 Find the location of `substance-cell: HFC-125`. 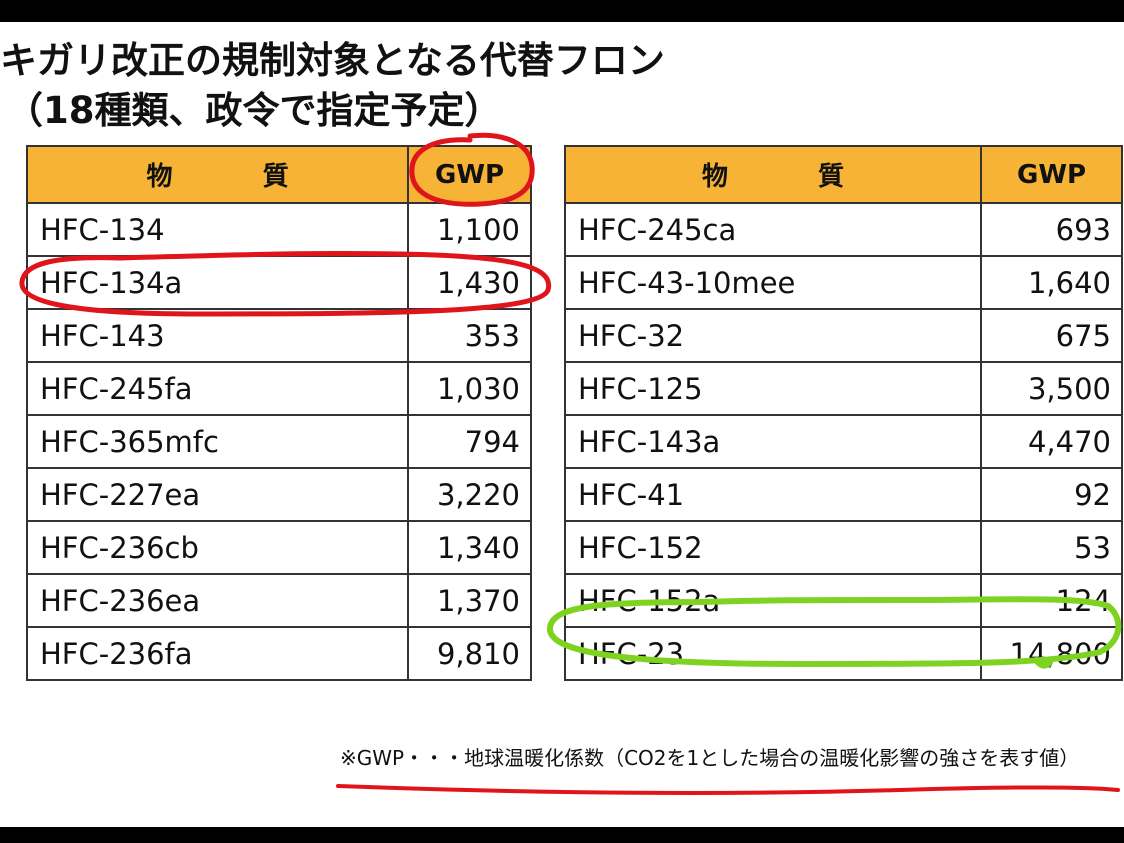

substance-cell: HFC-125 is located at coordinates (773, 388).